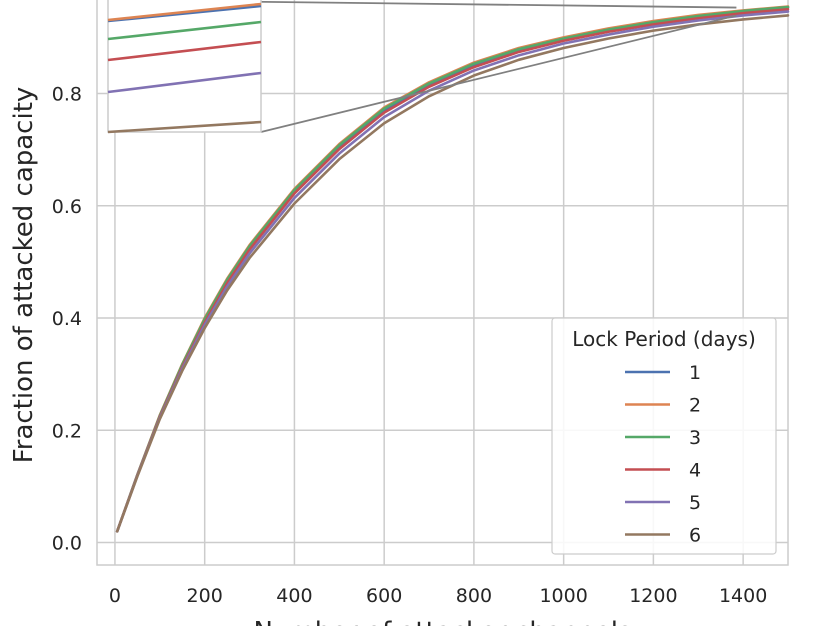  Describe the element at coordinates (474, 596) in the screenshot. I see `x-tick-label: 800` at that location.